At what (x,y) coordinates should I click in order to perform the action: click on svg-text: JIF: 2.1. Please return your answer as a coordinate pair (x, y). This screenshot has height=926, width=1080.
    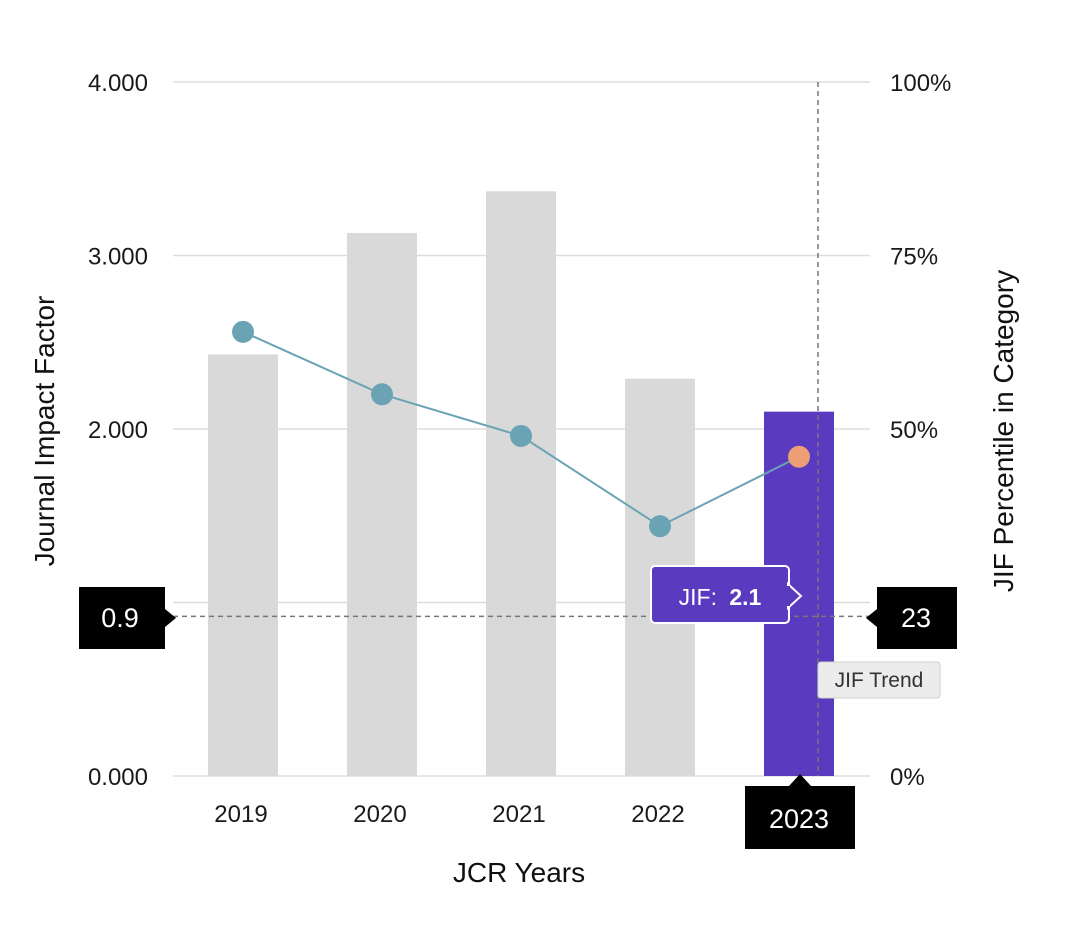
    Looking at the image, I should click on (720, 597).